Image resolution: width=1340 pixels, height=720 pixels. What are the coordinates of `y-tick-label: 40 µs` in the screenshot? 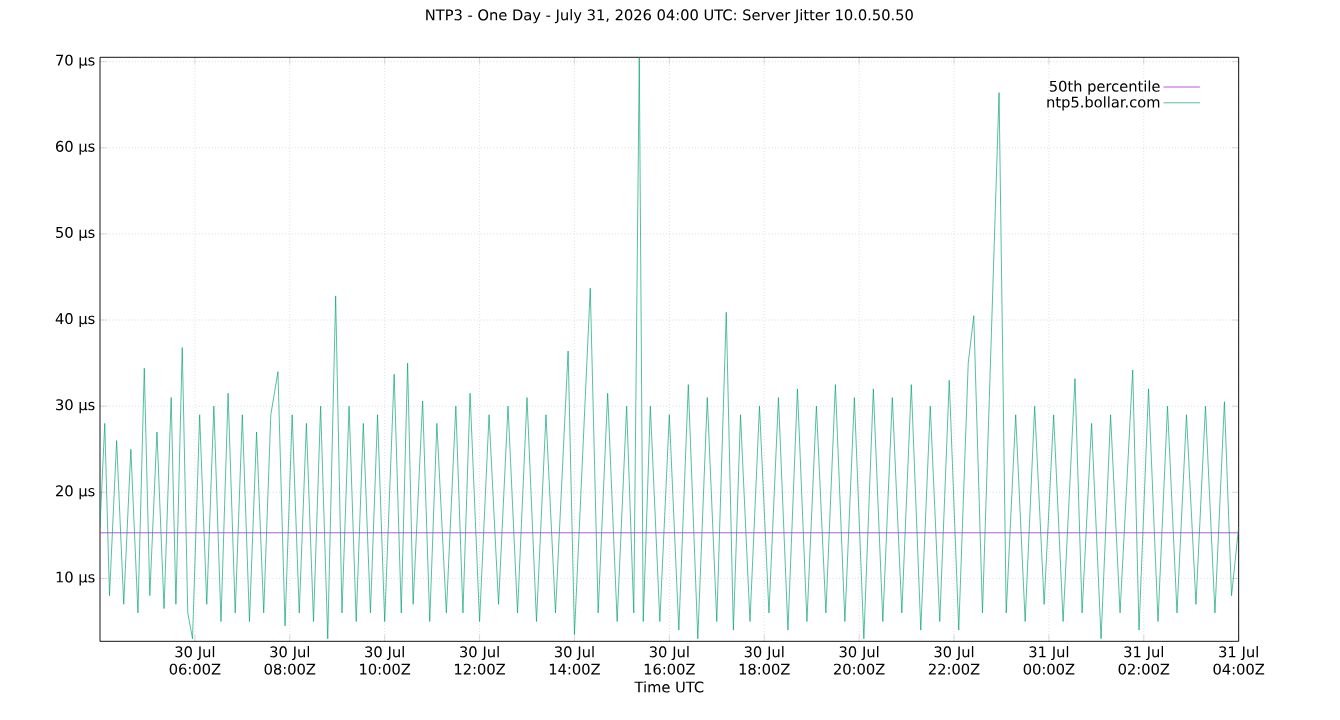 It's located at (75, 320).